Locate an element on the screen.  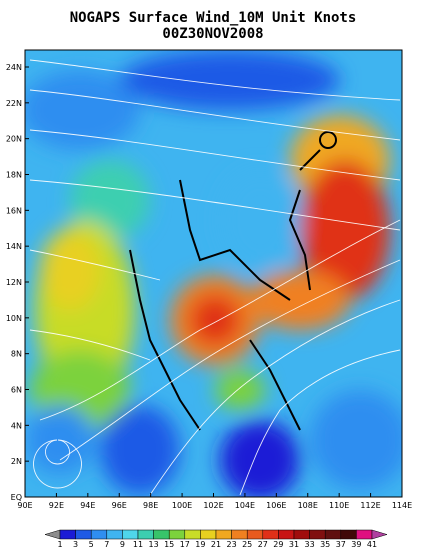
x-axis-label: 92E is located at coordinates (56, 505).